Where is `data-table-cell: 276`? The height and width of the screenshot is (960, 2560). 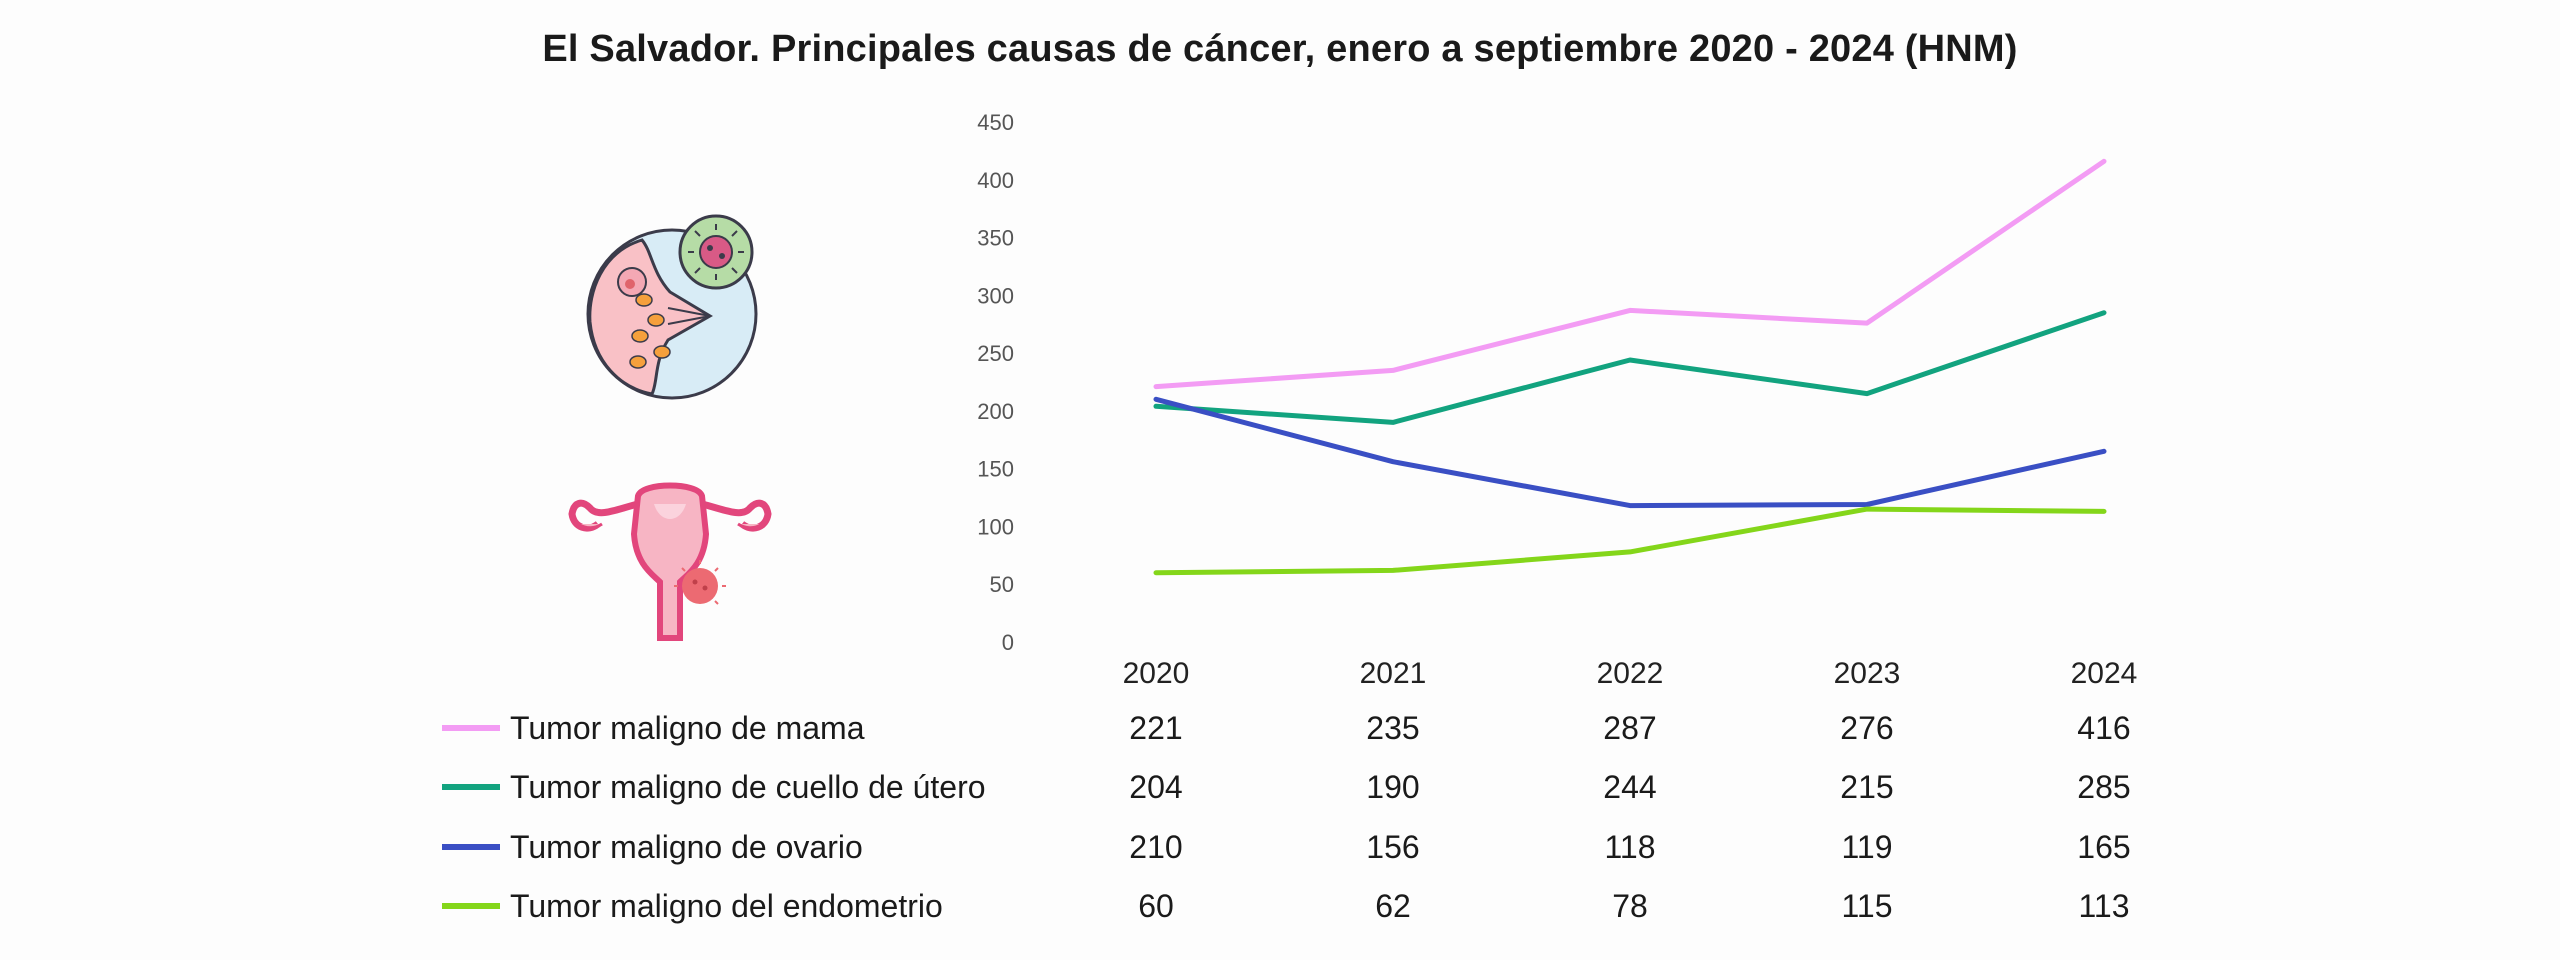 data-table-cell: 276 is located at coordinates (1866, 728).